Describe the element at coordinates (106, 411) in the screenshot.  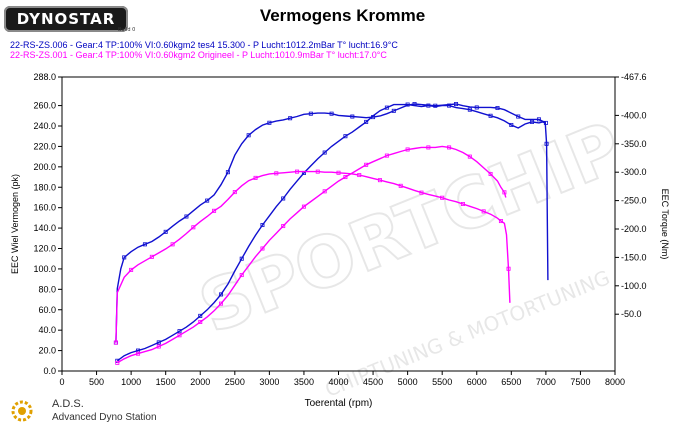
I see `ads-brand: A.D.S. Advanced Dyno Station` at that location.